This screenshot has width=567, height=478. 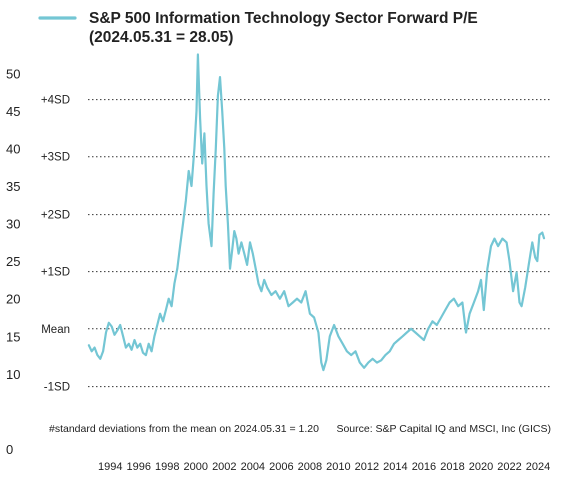 What do you see at coordinates (55, 330) in the screenshot?
I see `sd-label: Mean` at bounding box center [55, 330].